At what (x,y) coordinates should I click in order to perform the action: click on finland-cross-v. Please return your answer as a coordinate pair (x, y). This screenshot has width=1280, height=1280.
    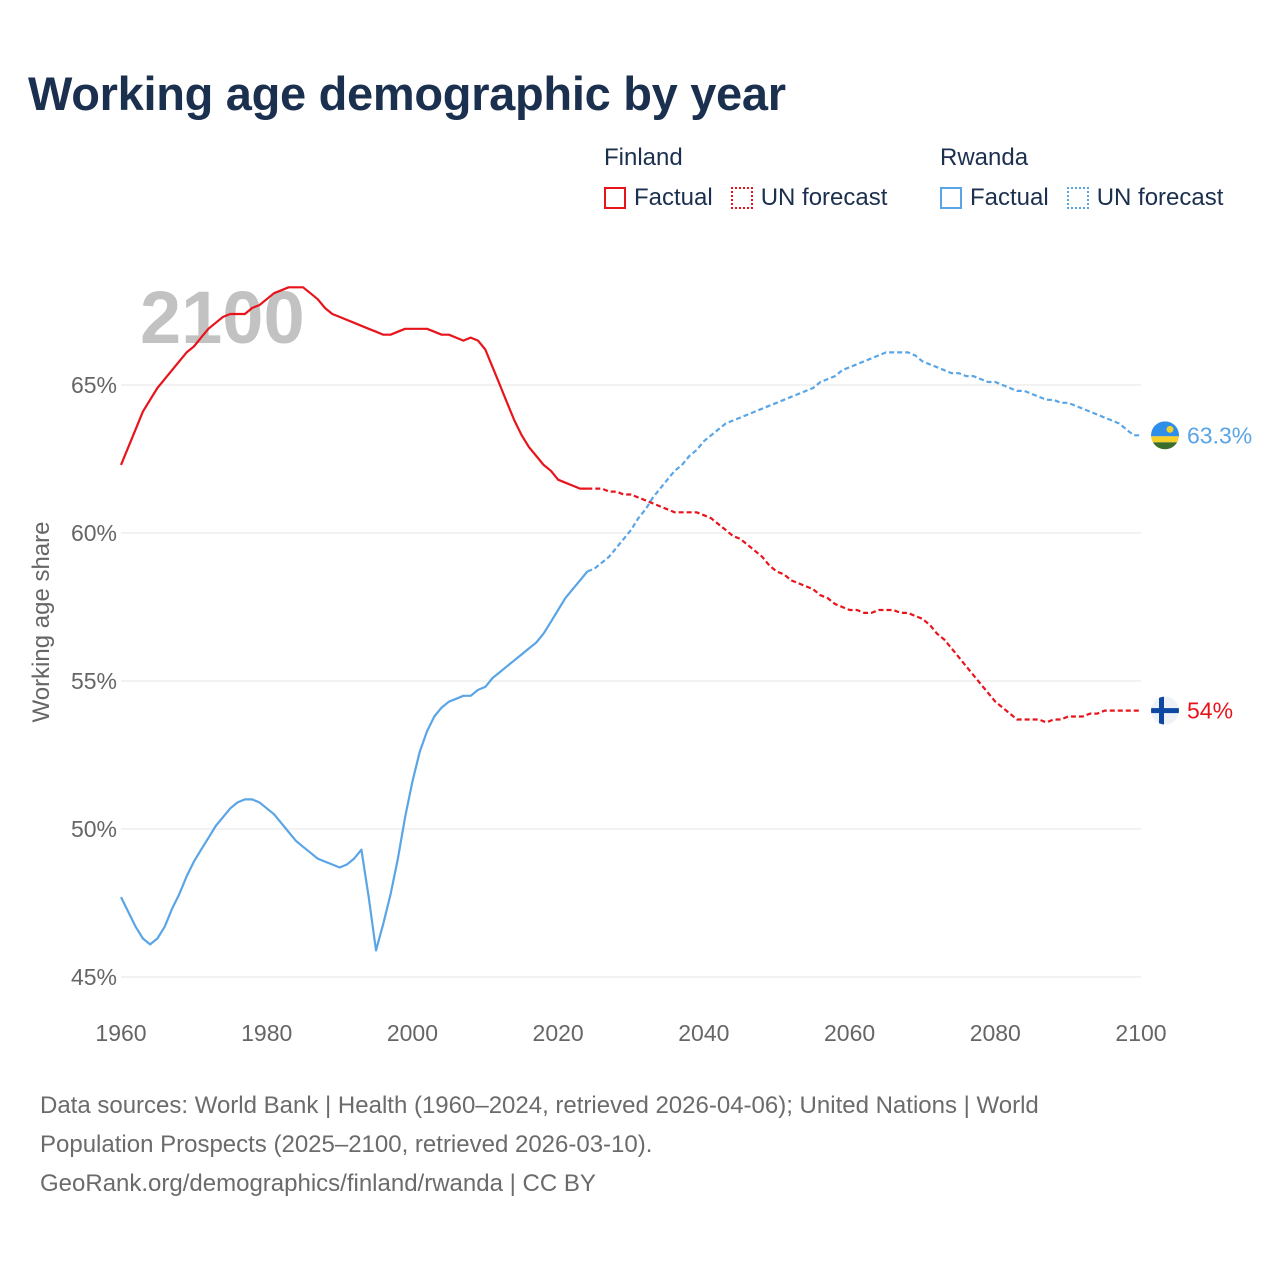
    Looking at the image, I should click on (1161, 710).